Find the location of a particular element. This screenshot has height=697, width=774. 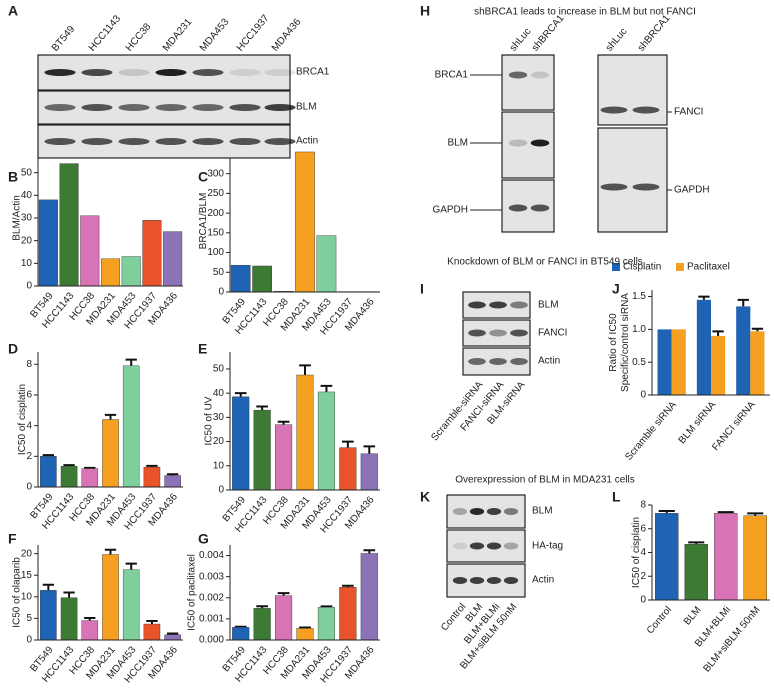

panel-letter: I is located at coordinates (422, 289).